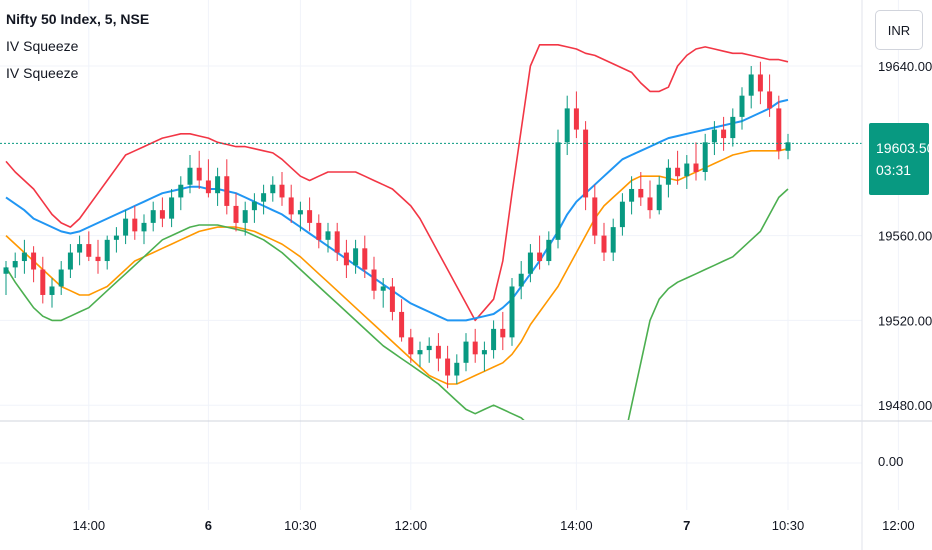  Describe the element at coordinates (686, 525) in the screenshot. I see `time-tick-label: 7` at that location.